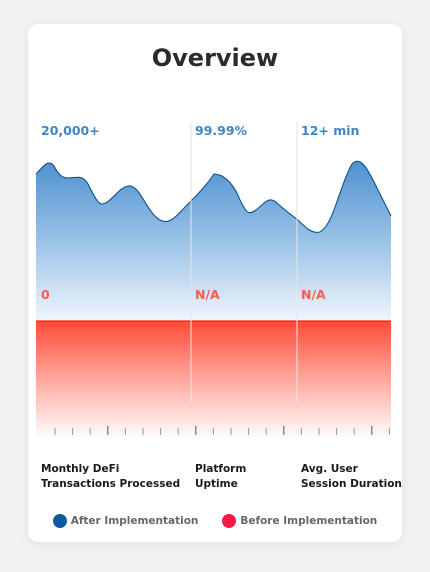 Image resolution: width=430 pixels, height=572 pixels. Describe the element at coordinates (222, 430) in the screenshot. I see `axis-ticks` at that location.